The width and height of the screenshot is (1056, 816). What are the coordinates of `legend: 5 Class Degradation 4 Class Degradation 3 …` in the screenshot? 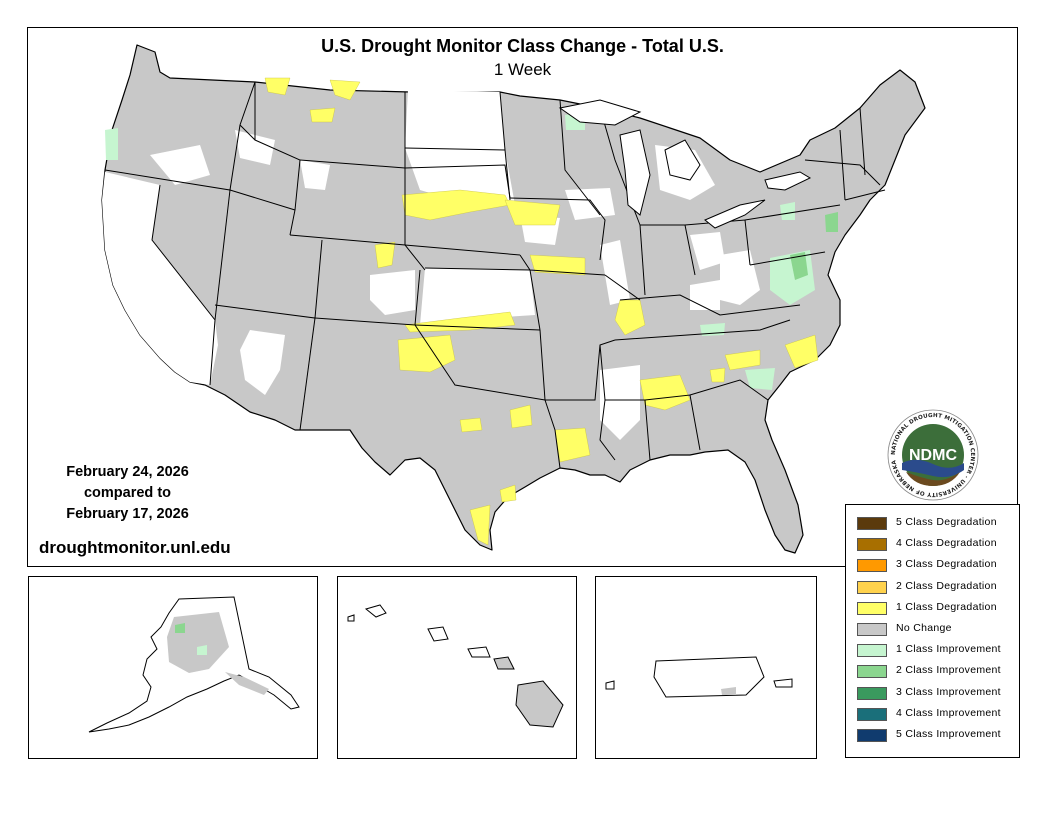 It's located at (932, 631).